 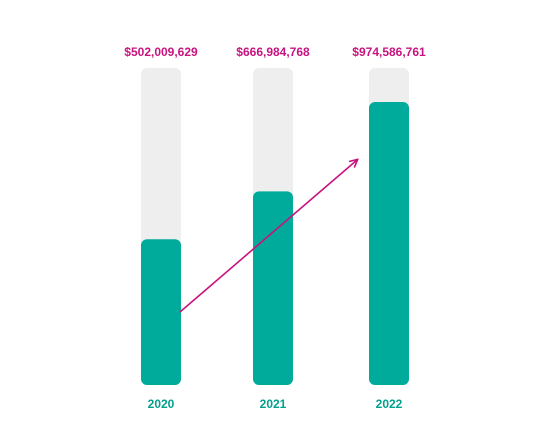 What do you see at coordinates (161, 52) in the screenshot?
I see `value-label: $502,009,629` at bounding box center [161, 52].